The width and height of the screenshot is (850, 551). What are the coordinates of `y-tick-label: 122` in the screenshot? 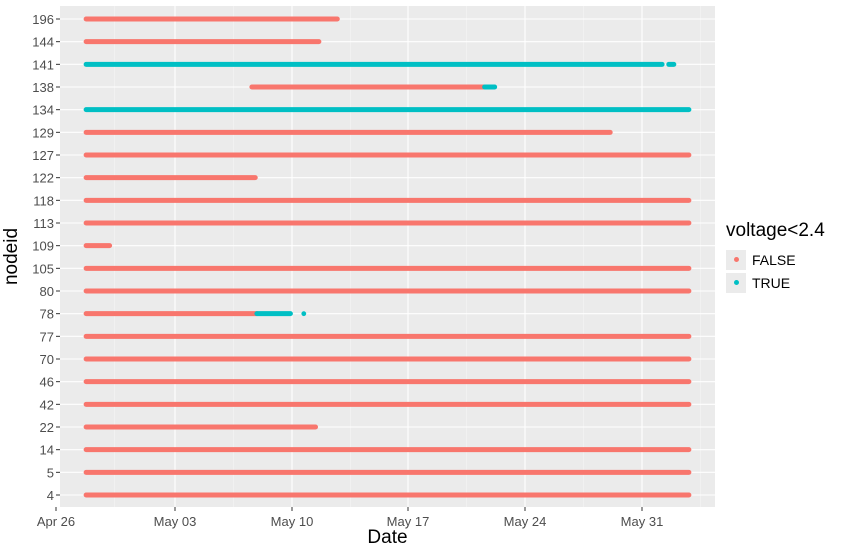 It's located at (43, 178).